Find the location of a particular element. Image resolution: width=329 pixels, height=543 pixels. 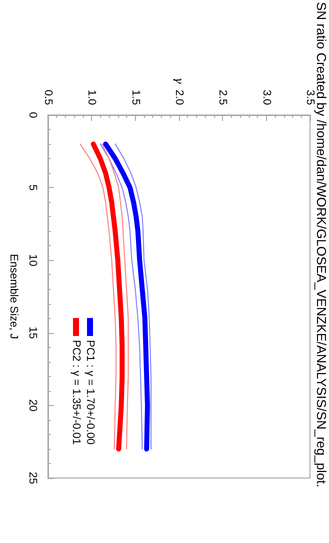

y-tick-label: 5 is located at coordinates (32, 187).